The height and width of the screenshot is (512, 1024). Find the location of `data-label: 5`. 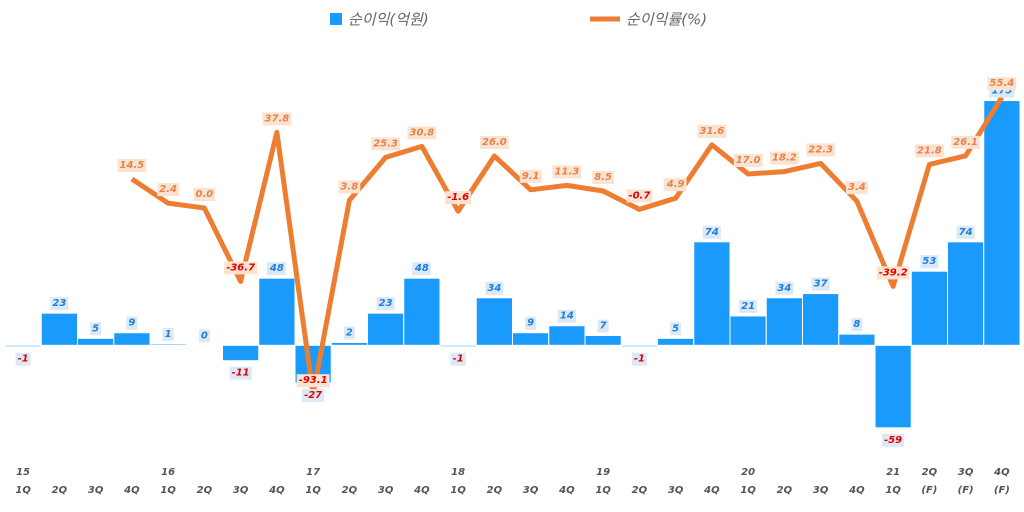

data-label: 5 is located at coordinates (675, 328).